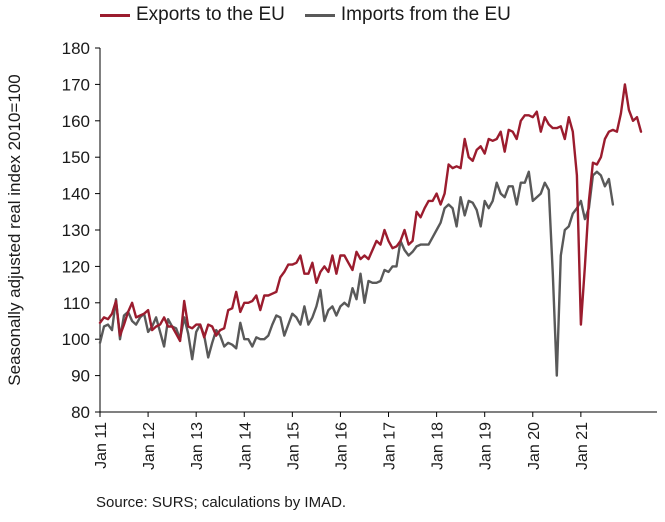 This screenshot has width=665, height=522. Describe the element at coordinates (582, 446) in the screenshot. I see `x-tick-label: Jan 21` at that location.